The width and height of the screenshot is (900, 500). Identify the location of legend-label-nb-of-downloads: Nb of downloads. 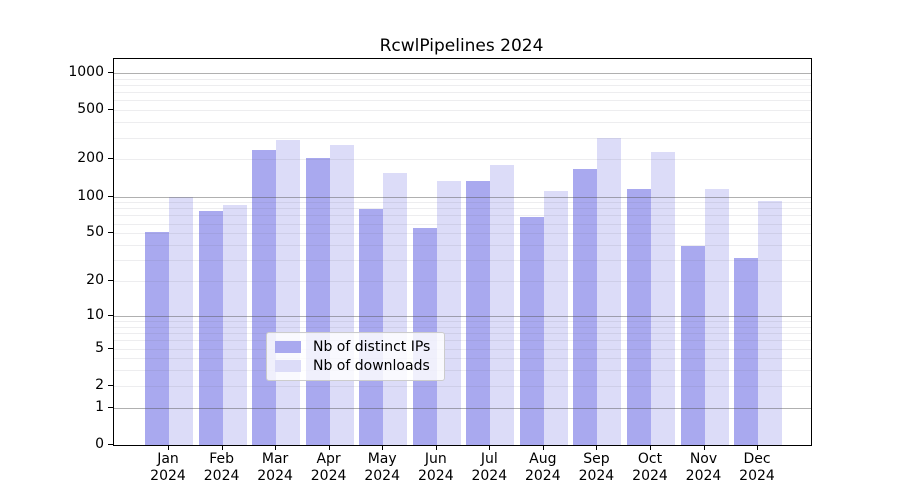
(371, 365).